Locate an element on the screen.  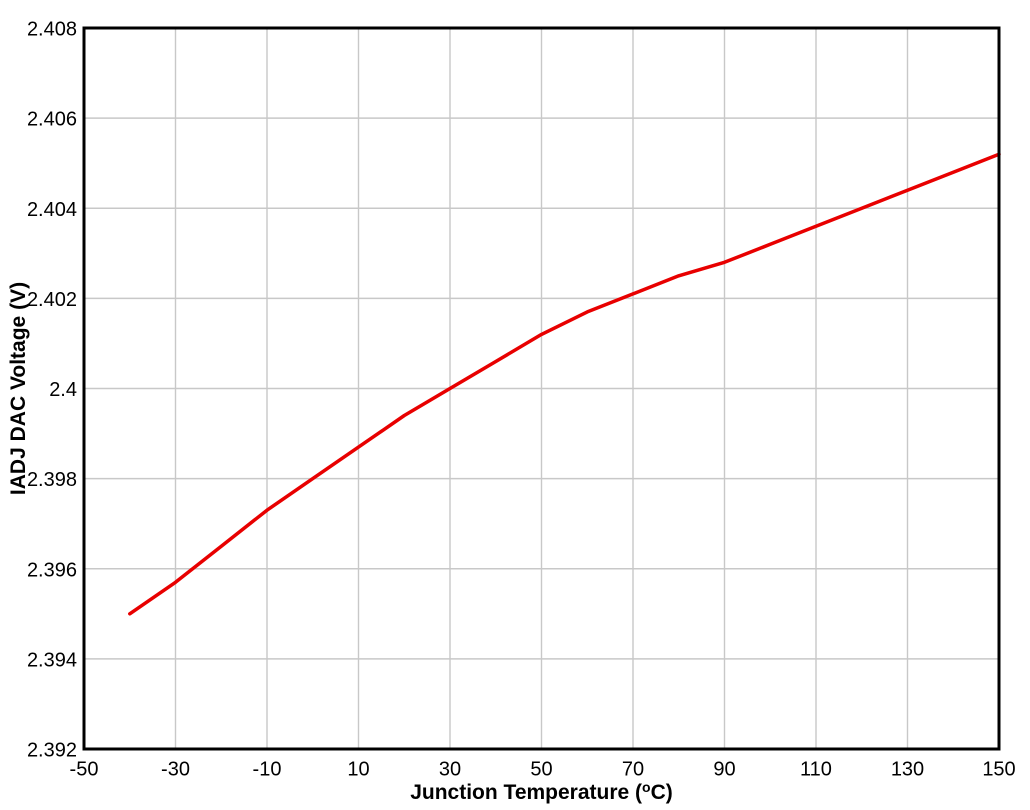
x-tick-label: -30 is located at coordinates (175, 770).